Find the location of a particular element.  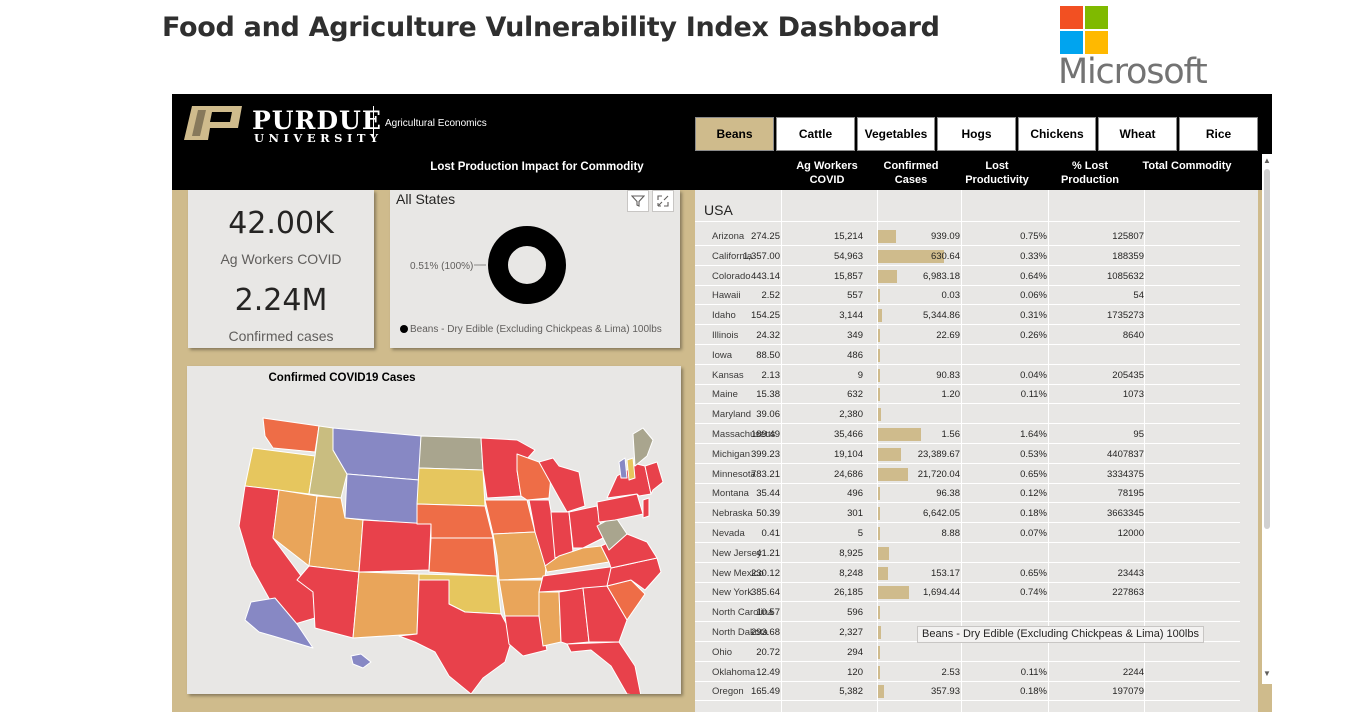

map-state-louisiana is located at coordinates (526, 636).